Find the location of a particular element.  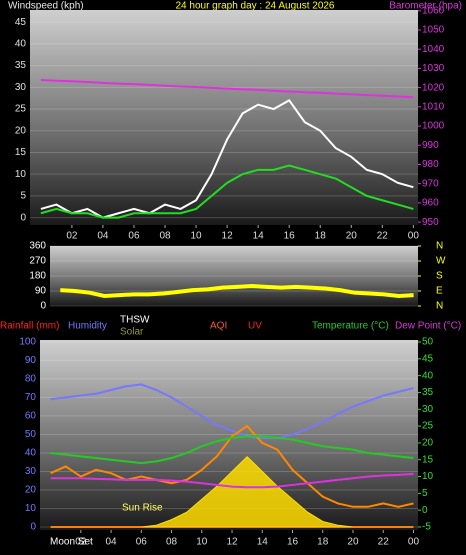

y2-tick-label: 1020 is located at coordinates (433, 87).